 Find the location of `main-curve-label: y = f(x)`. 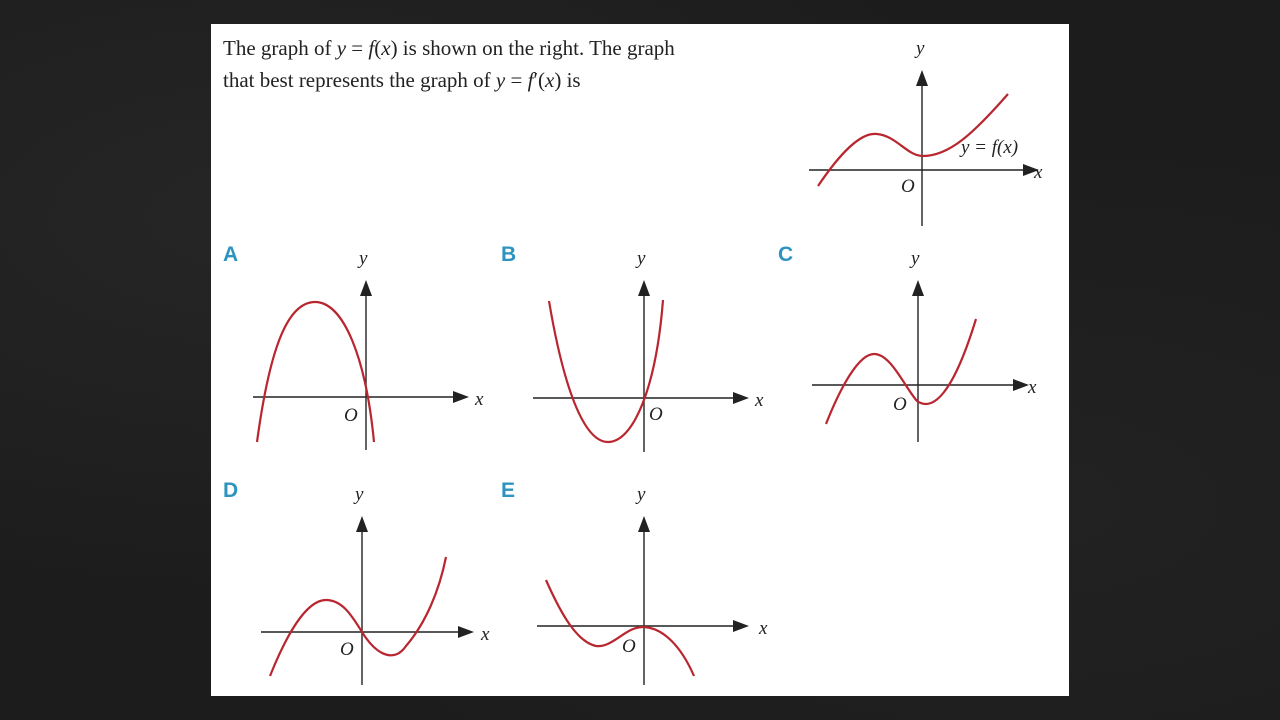

main-curve-label: y = f(x) is located at coordinates (988, 147).